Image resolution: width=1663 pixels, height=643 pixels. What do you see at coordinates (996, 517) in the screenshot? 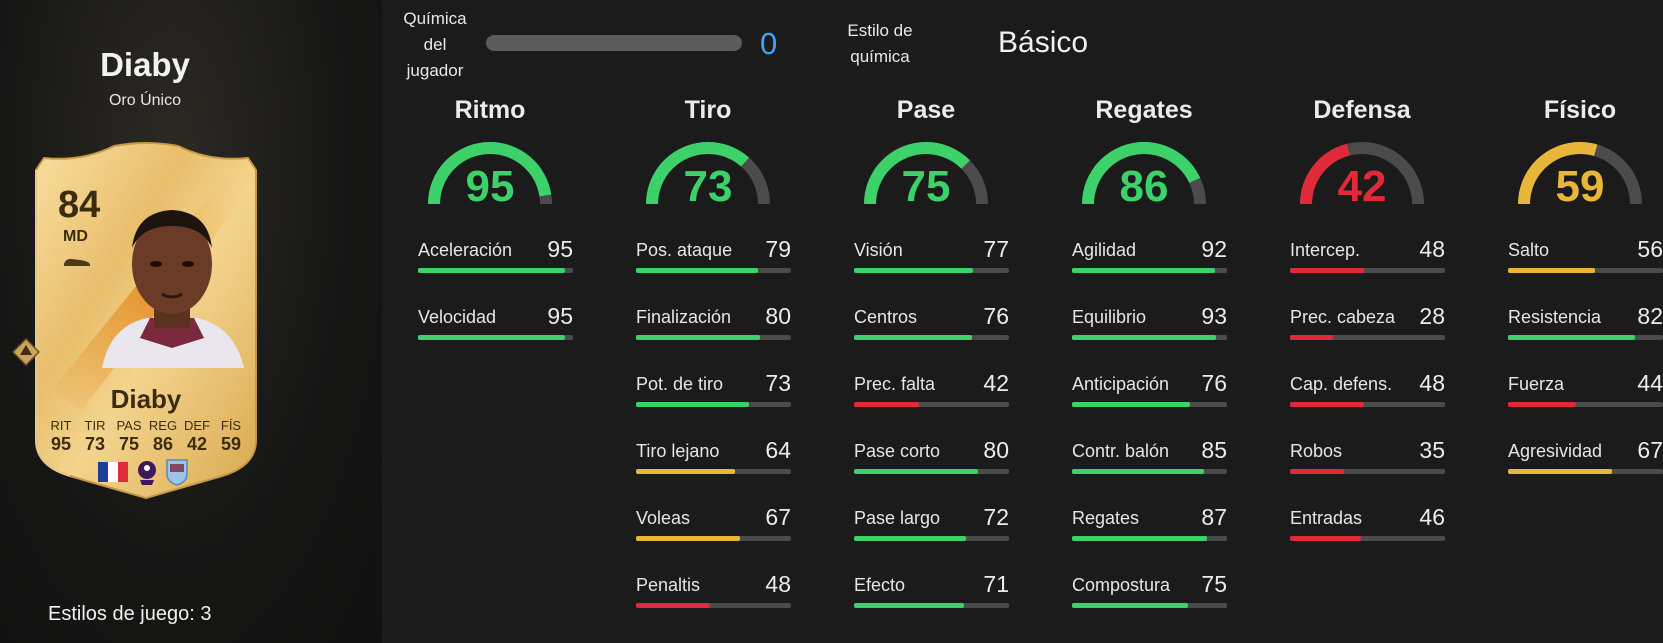
I see `stat-value: 72` at bounding box center [996, 517].